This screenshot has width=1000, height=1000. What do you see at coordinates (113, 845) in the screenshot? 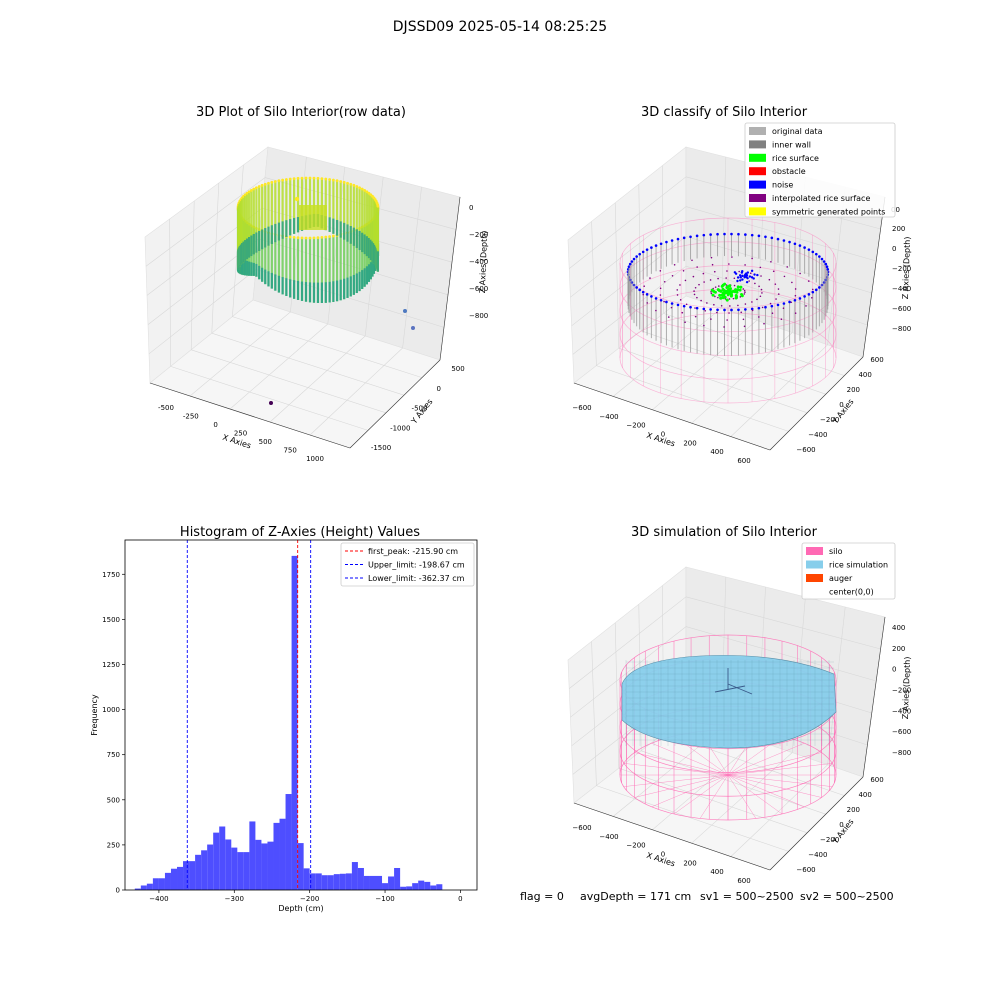
I see `histogram-y-tick-label: 250` at bounding box center [113, 845].